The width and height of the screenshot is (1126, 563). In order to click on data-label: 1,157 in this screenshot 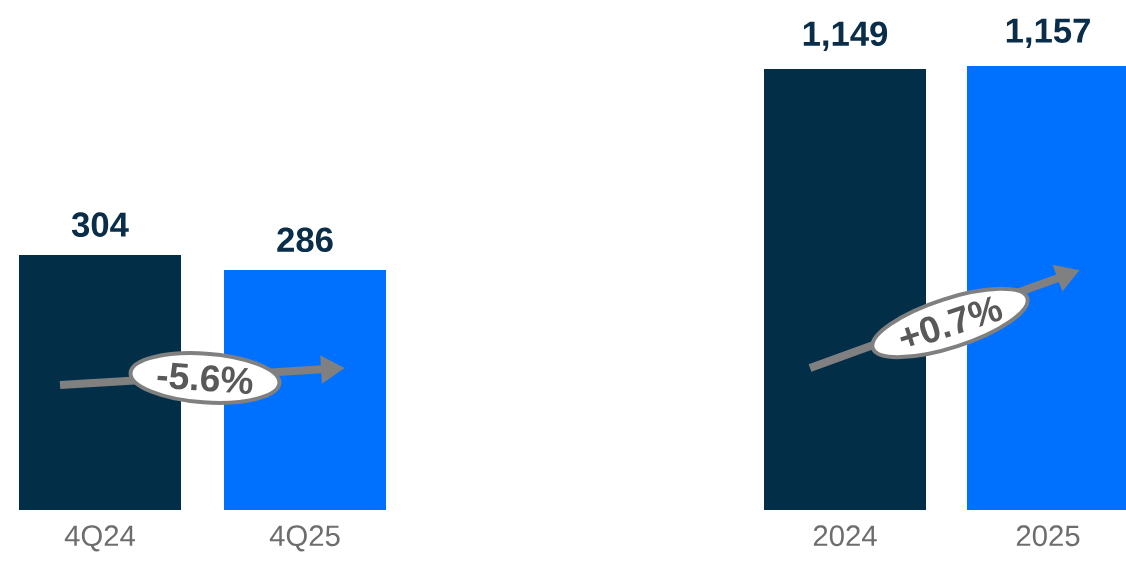, I will do `click(1048, 33)`.